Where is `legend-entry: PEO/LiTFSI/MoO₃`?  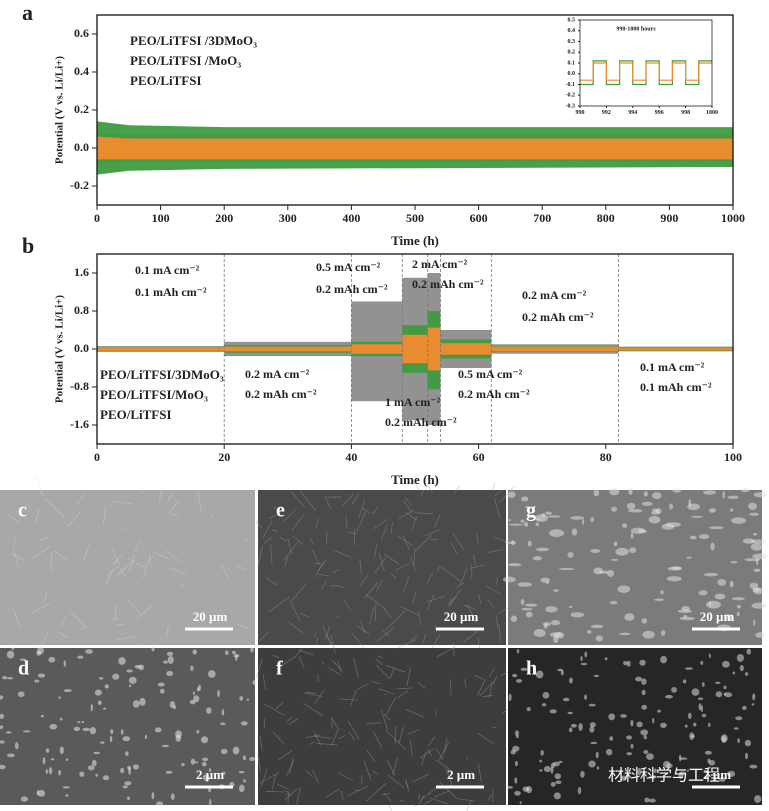
legend-entry: PEO/LiTFSI/MoO₃ is located at coordinates (154, 394).